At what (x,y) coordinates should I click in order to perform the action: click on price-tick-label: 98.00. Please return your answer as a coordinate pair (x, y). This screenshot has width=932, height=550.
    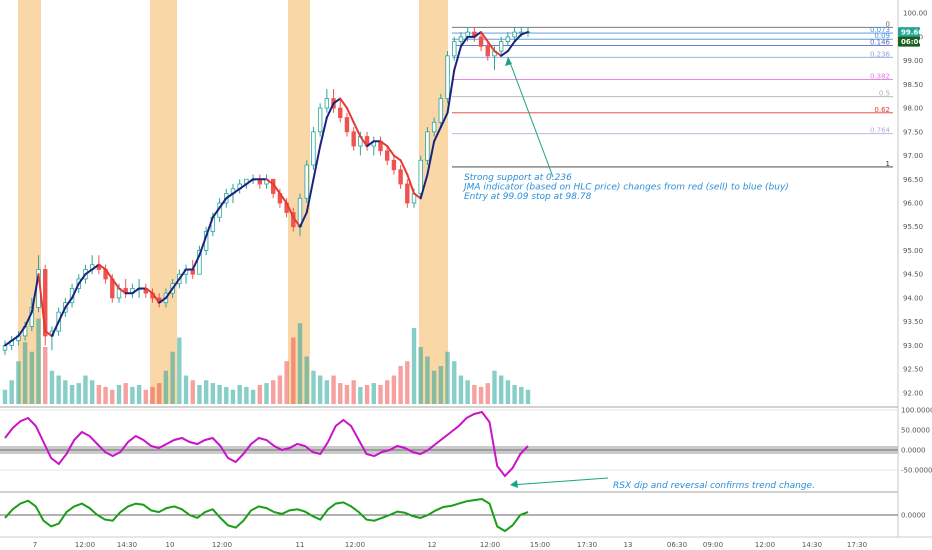
    Looking at the image, I should click on (913, 109).